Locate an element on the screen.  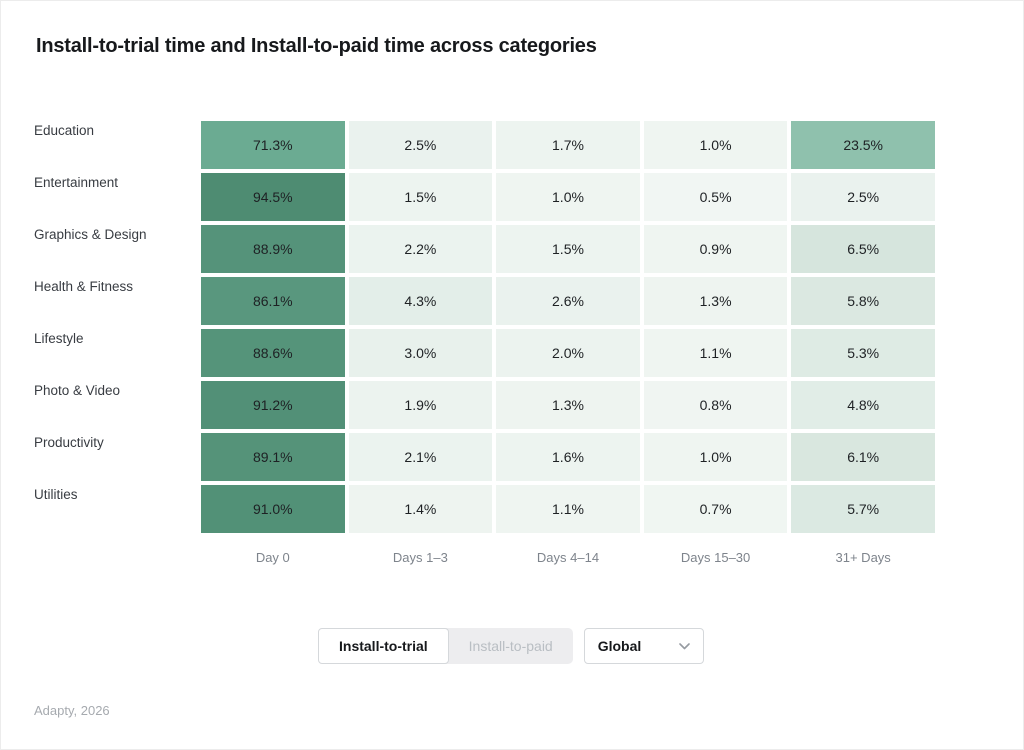
heatmap-cell: 88.6% is located at coordinates (273, 353).